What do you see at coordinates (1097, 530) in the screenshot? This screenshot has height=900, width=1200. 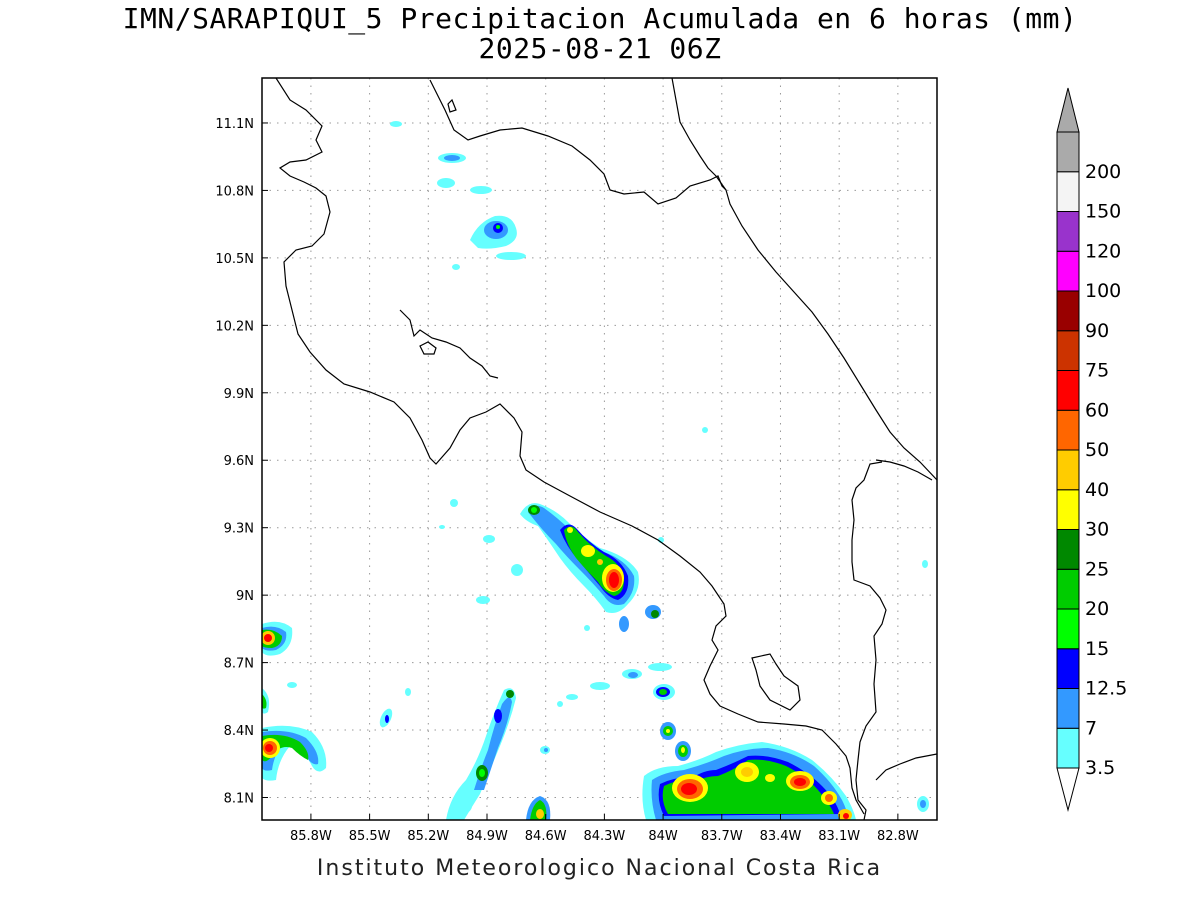 I see `colorbar-label: 30` at bounding box center [1097, 530].